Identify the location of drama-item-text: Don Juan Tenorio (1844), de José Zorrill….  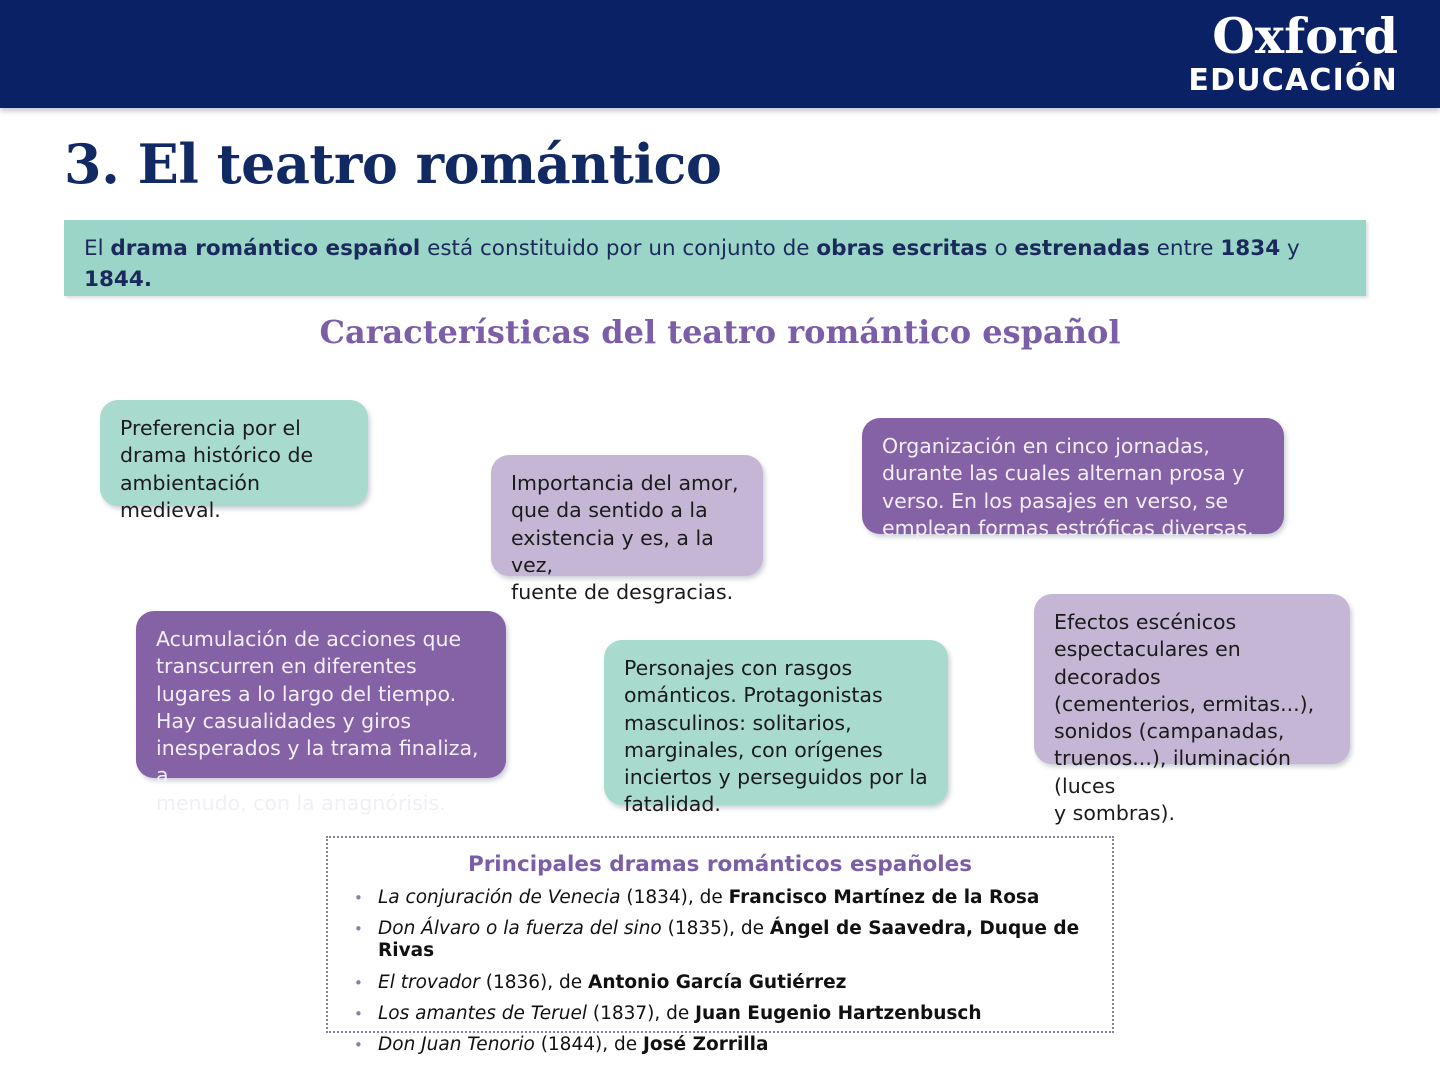
(573, 1045).